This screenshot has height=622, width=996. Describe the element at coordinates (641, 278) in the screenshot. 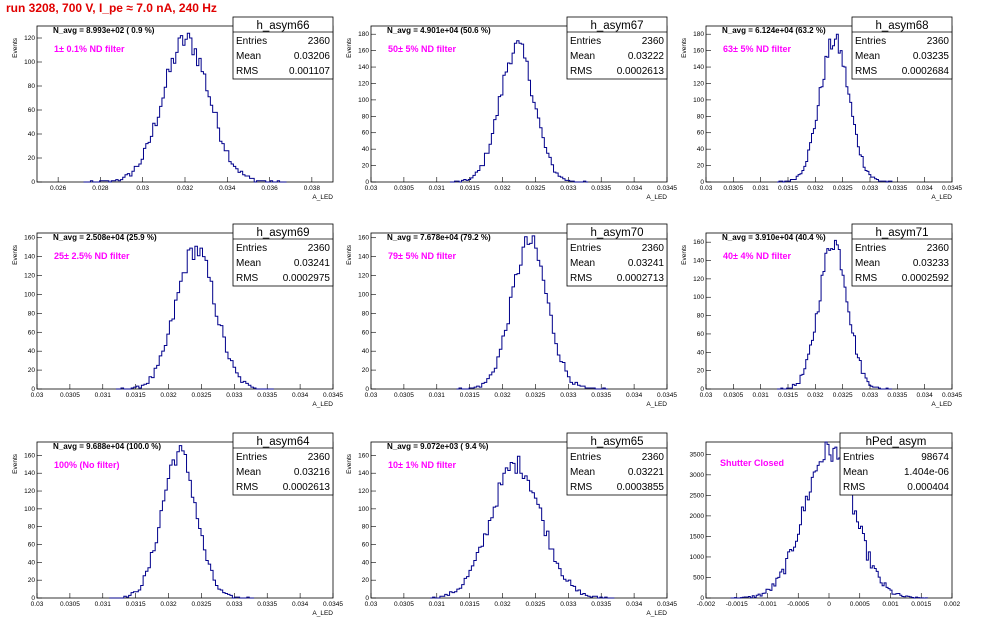

I see `stats-rms-value: 0.0002713` at that location.